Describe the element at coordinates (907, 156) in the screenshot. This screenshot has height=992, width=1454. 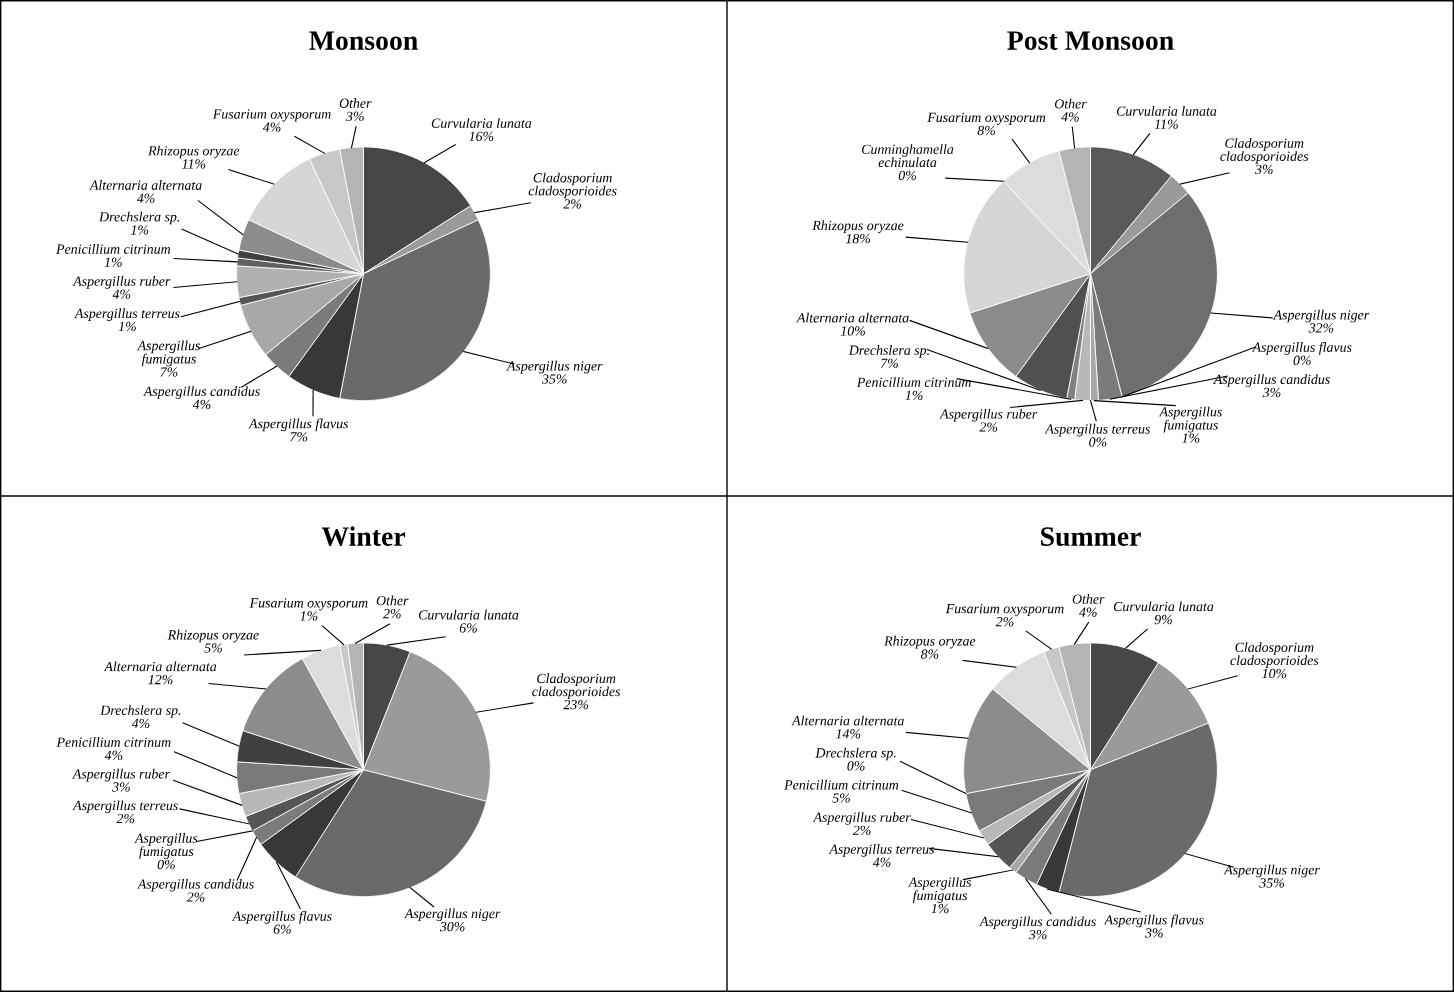
I see `category-label: Cunninghamella echinulata` at that location.